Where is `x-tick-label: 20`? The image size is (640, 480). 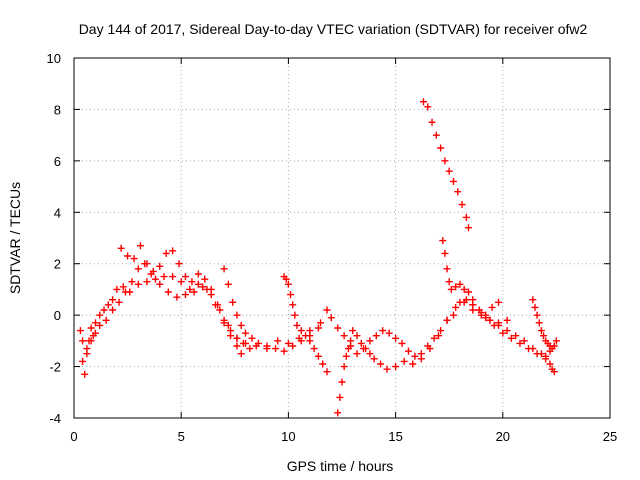 x-tick-label: 20 is located at coordinates (503, 436).